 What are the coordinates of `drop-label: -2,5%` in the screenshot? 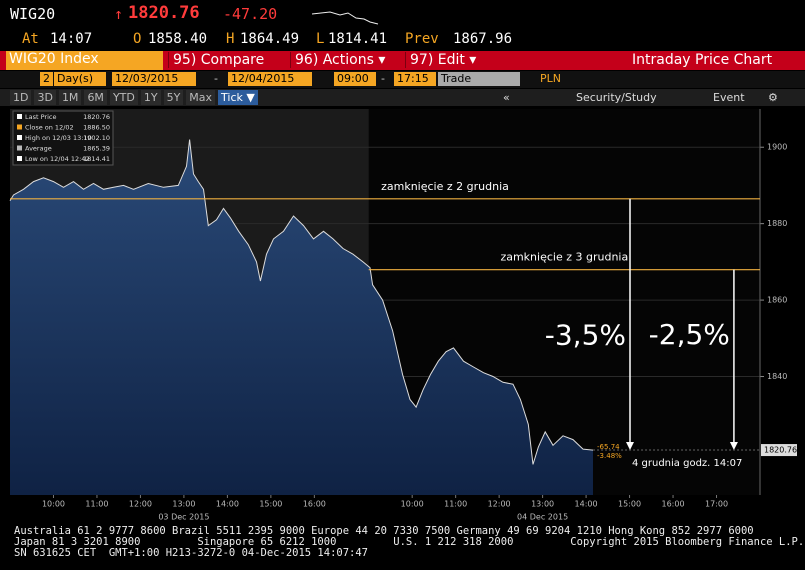 It's located at (689, 334).